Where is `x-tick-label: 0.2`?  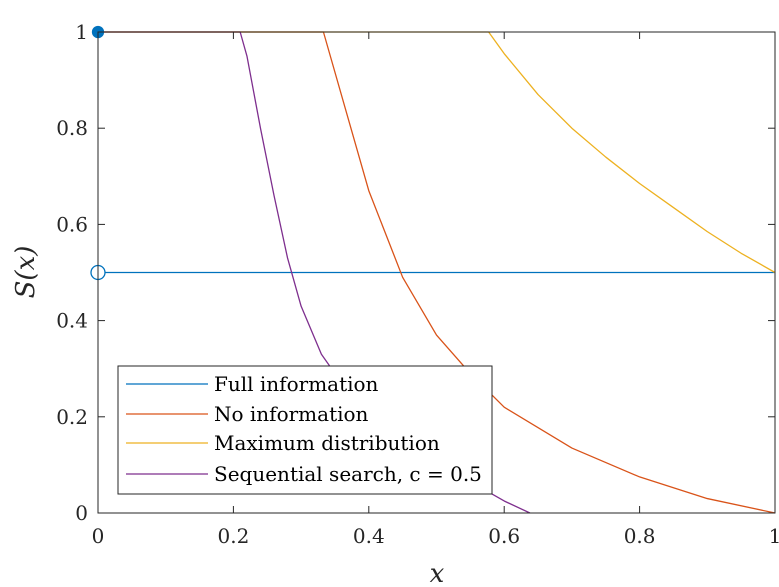 x-tick-label: 0.2 is located at coordinates (233, 536).